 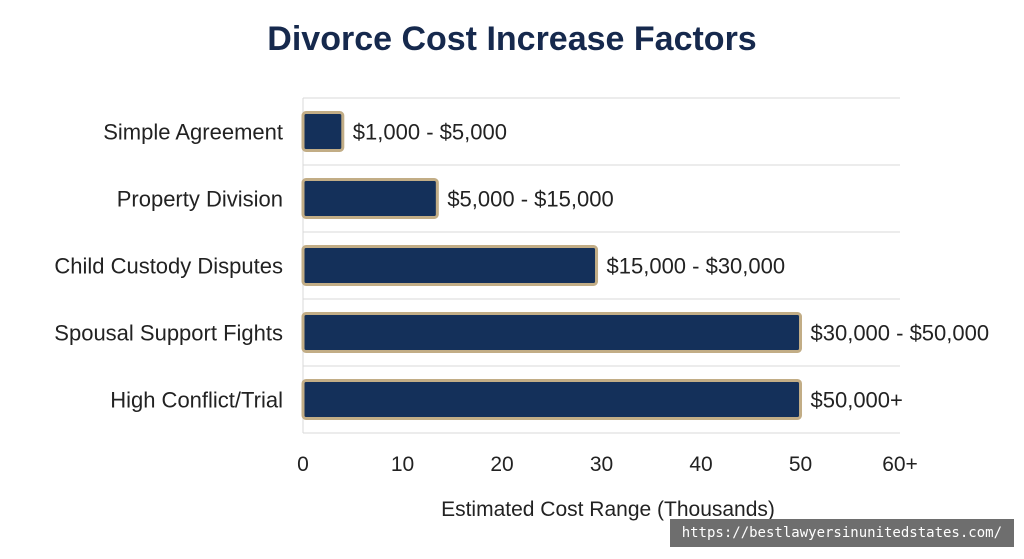 I want to click on watermark: https://bestlawyersinunitedstates.com/, so click(x=841, y=533).